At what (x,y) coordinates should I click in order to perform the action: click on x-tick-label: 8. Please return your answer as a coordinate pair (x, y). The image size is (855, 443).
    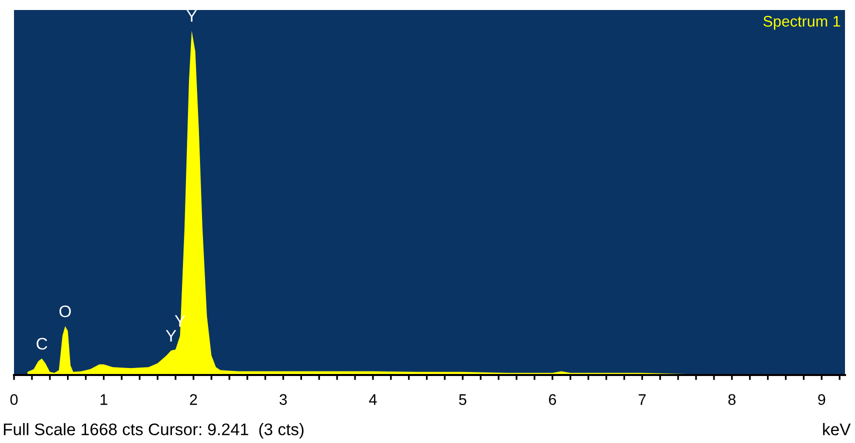
    Looking at the image, I should click on (732, 399).